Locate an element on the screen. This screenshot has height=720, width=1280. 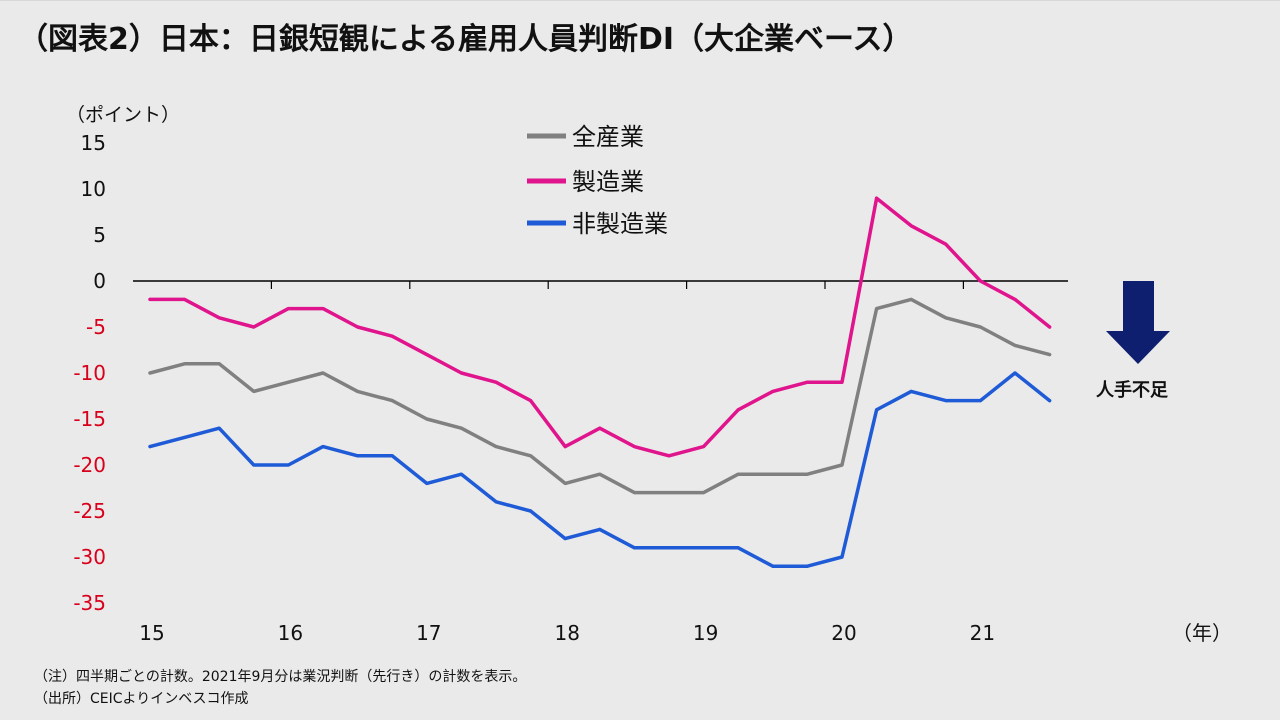
x-tick-label: 18 is located at coordinates (566, 633).